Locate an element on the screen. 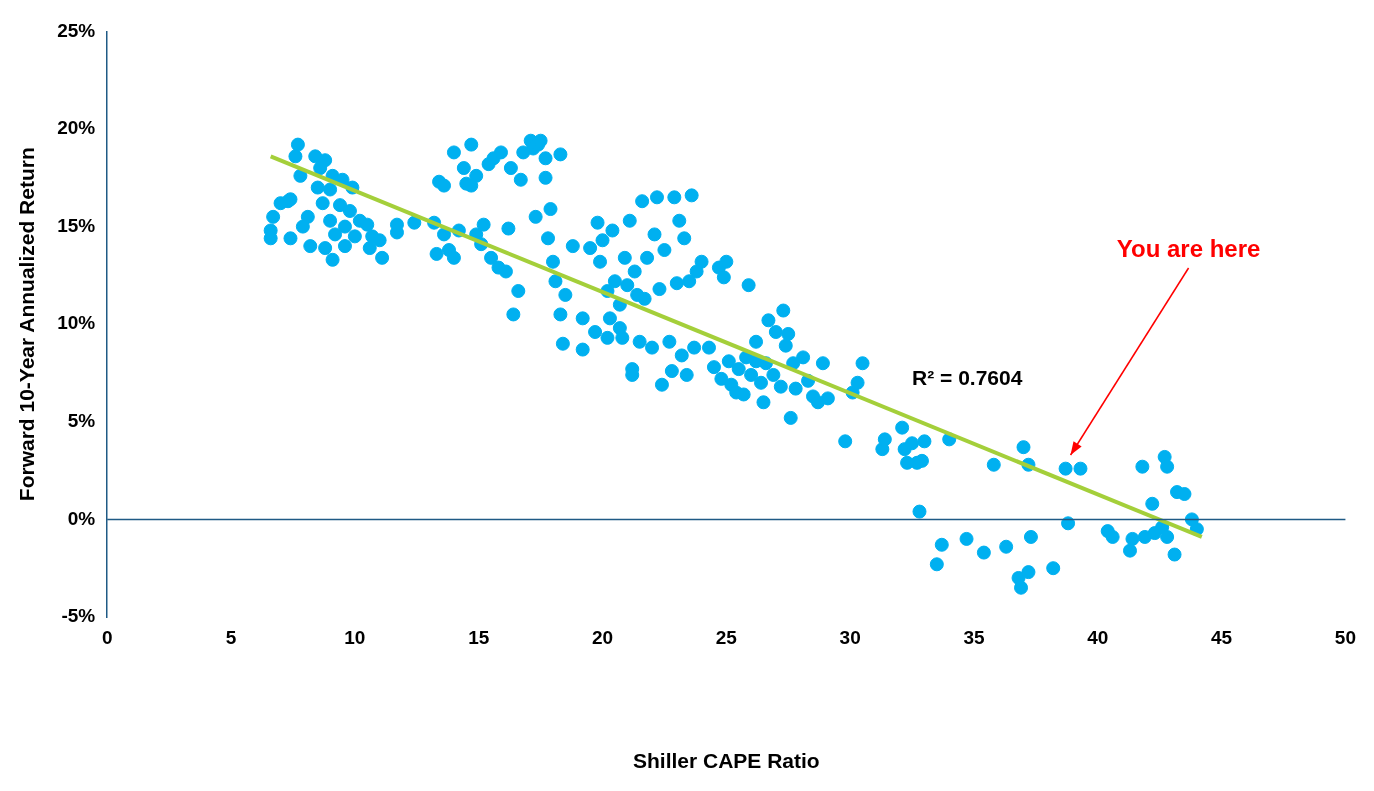  y-tick-label: -5% is located at coordinates (78, 616).